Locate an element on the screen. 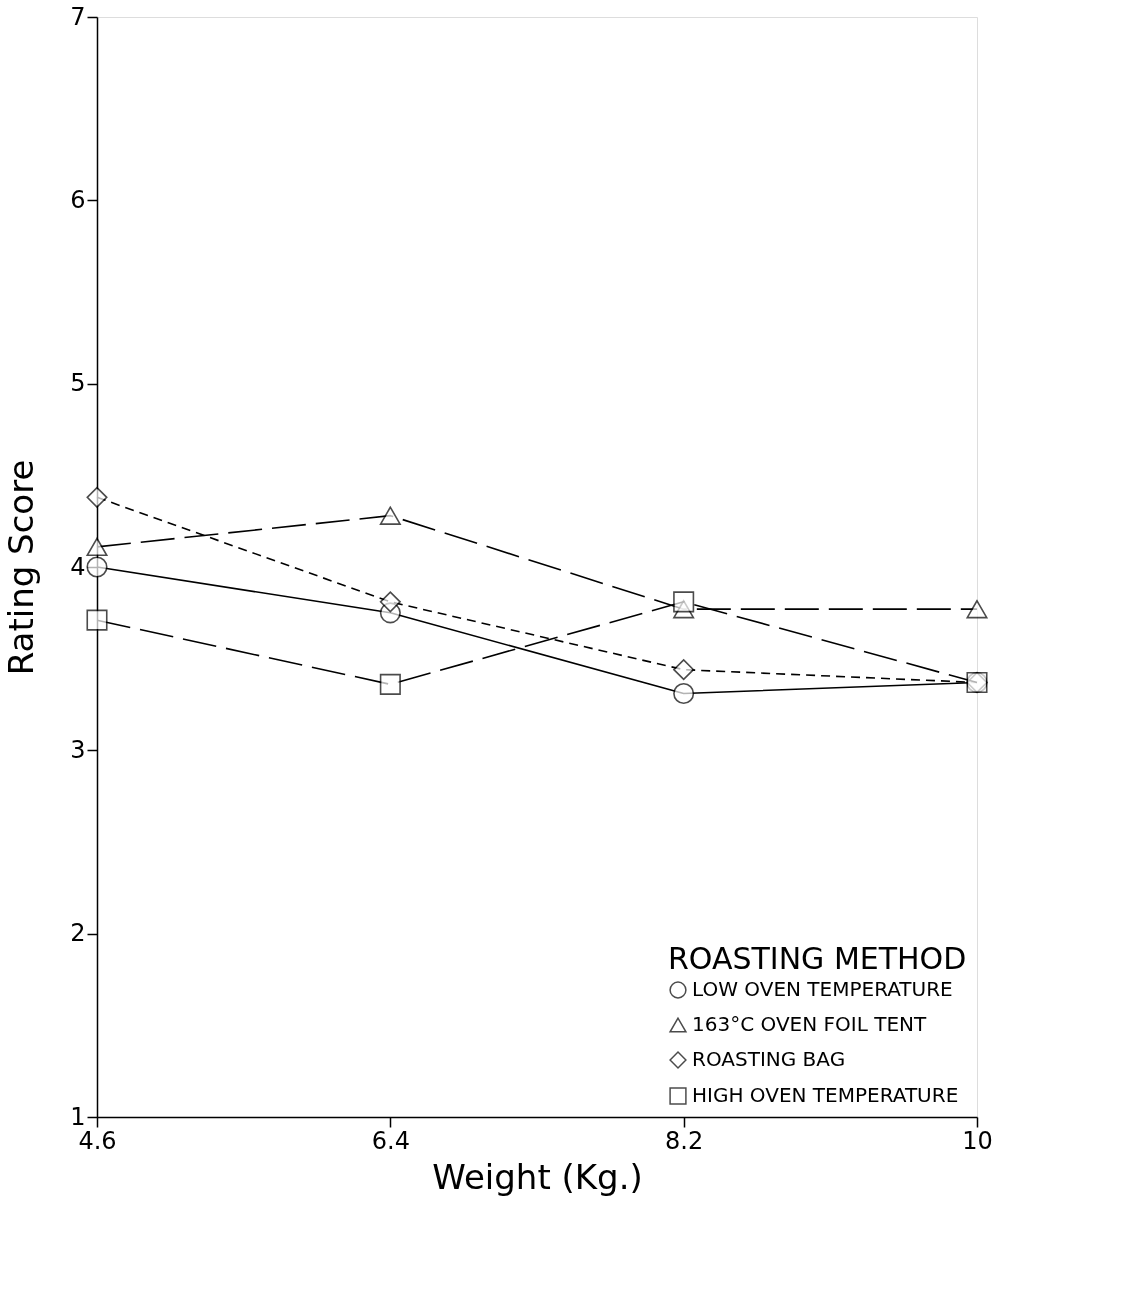 This screenshot has height=1296, width=1125. x-axis-title: Weight (Kg.) is located at coordinates (537, 1176).